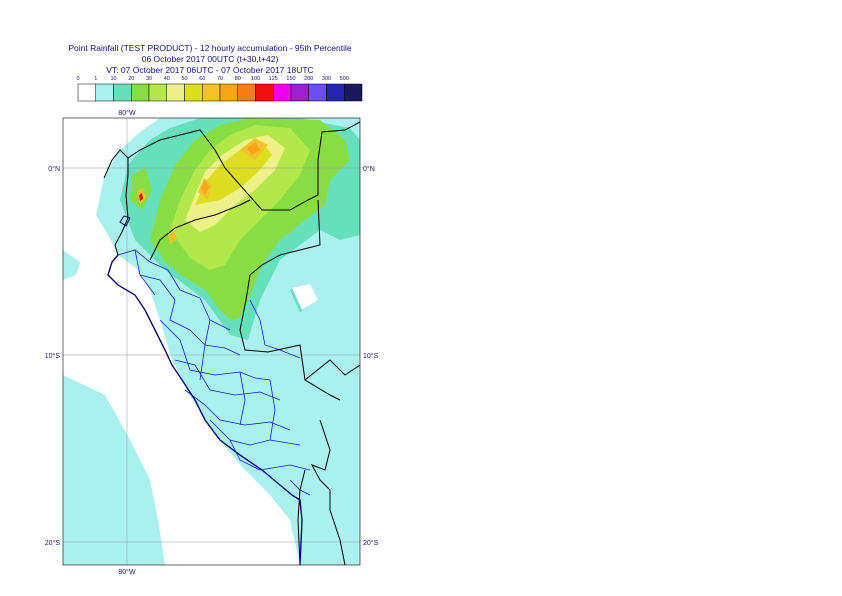  Describe the element at coordinates (210, 59) in the screenshot. I see `map-run-time: 06 October 2017 00UTC (t+30,t+42)` at that location.